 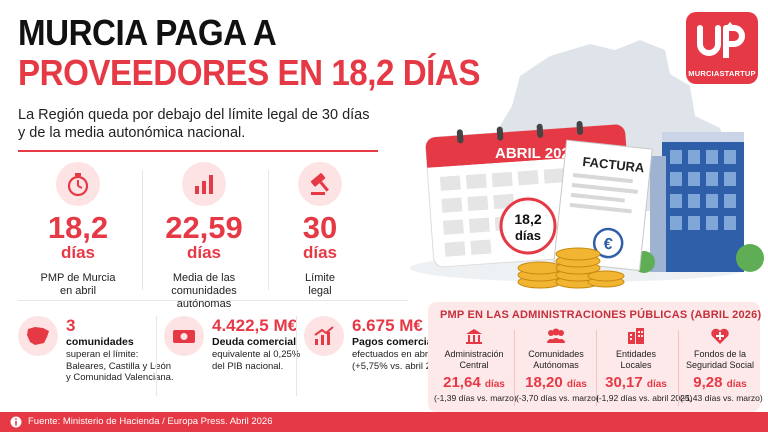 I want to click on title-divider, so click(x=198, y=151).